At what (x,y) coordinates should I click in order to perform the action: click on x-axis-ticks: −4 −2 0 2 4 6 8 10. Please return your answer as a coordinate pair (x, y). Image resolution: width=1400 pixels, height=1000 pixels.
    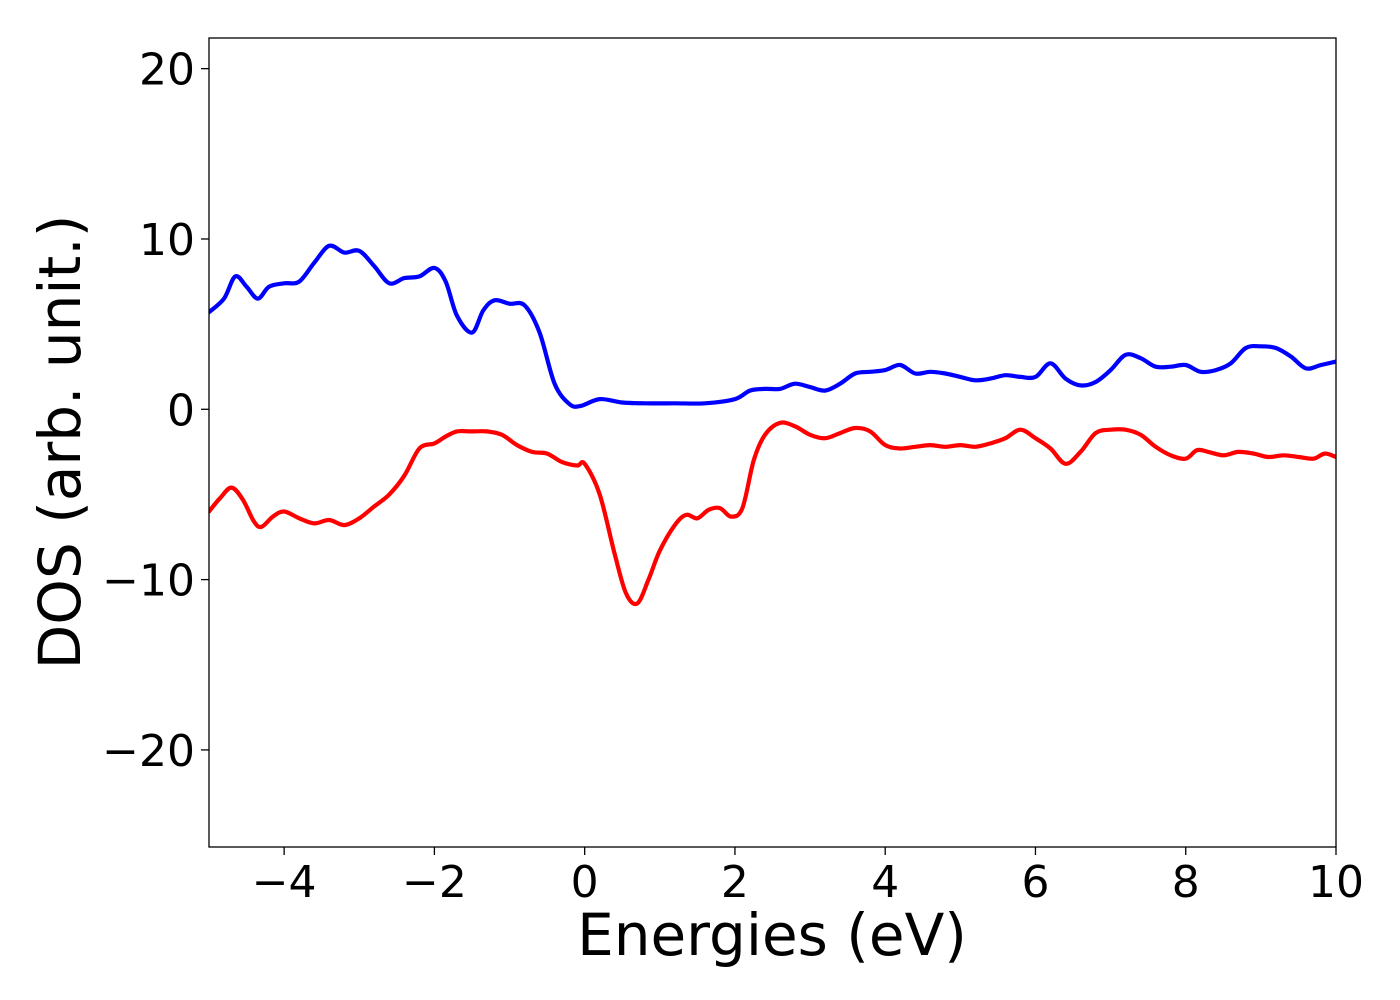
    Looking at the image, I should click on (808, 877).